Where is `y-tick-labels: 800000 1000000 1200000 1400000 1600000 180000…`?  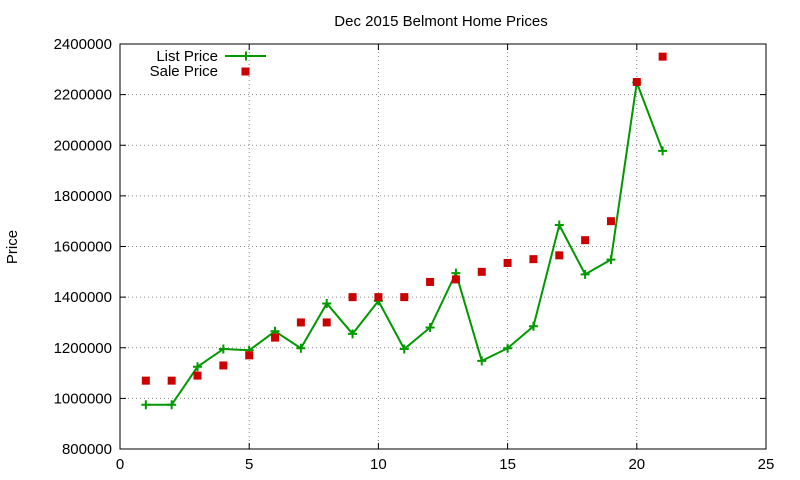
y-tick-labels: 800000 1000000 1200000 1400000 1600000 180000… is located at coordinates (83, 247).